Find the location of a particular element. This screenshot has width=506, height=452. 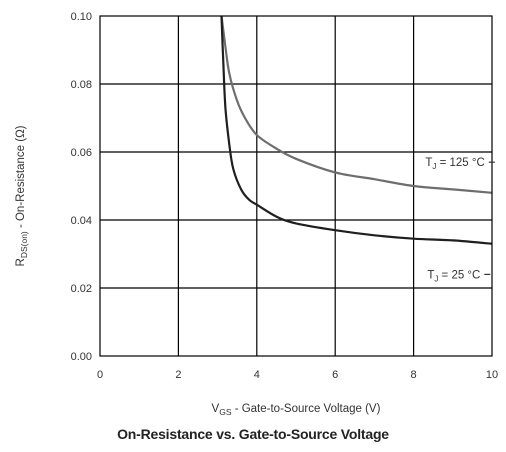

series-label-text: TJ = 25 °C is located at coordinates (453, 276).